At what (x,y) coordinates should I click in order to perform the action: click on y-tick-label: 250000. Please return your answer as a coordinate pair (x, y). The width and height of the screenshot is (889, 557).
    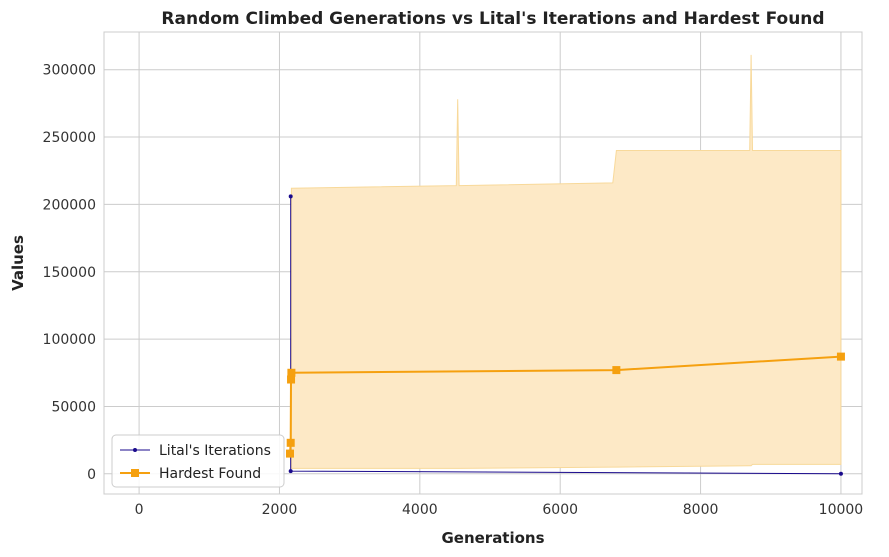
    Looking at the image, I should click on (69, 138).